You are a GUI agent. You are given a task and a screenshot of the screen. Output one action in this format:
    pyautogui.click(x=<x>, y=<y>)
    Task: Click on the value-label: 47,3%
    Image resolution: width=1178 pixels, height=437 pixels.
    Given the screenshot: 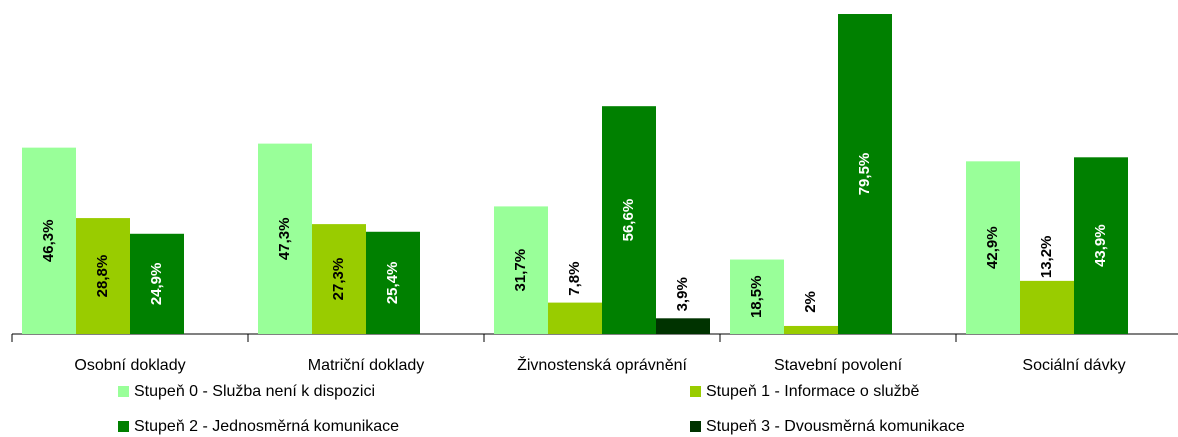 What is the action you would take?
    pyautogui.click(x=284, y=239)
    